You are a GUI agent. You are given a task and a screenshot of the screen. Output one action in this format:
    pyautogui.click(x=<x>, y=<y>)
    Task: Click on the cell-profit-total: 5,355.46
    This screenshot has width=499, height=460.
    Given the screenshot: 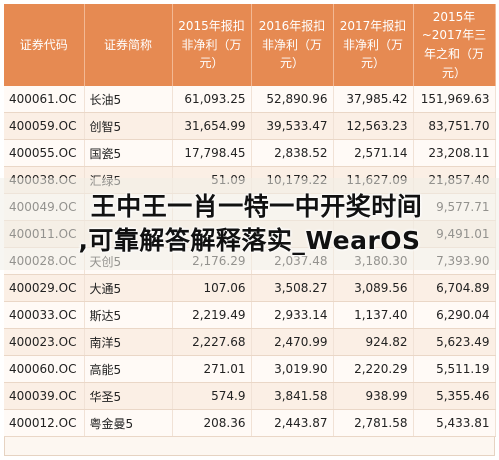 What is the action you would take?
    pyautogui.click(x=454, y=396)
    